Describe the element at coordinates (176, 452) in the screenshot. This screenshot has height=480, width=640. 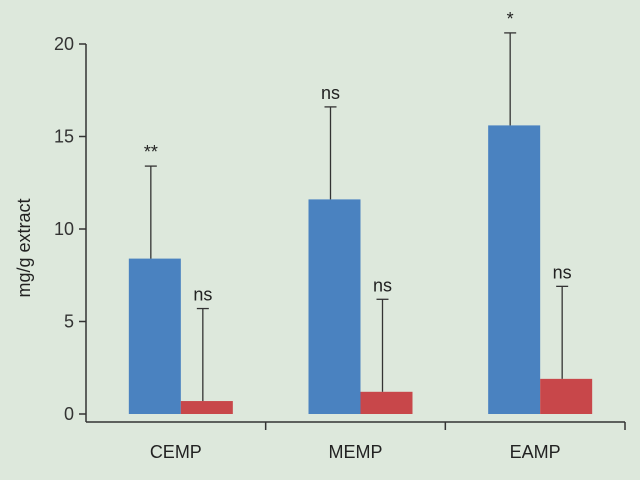
I see `x-tick-label: CEMP` at that location.